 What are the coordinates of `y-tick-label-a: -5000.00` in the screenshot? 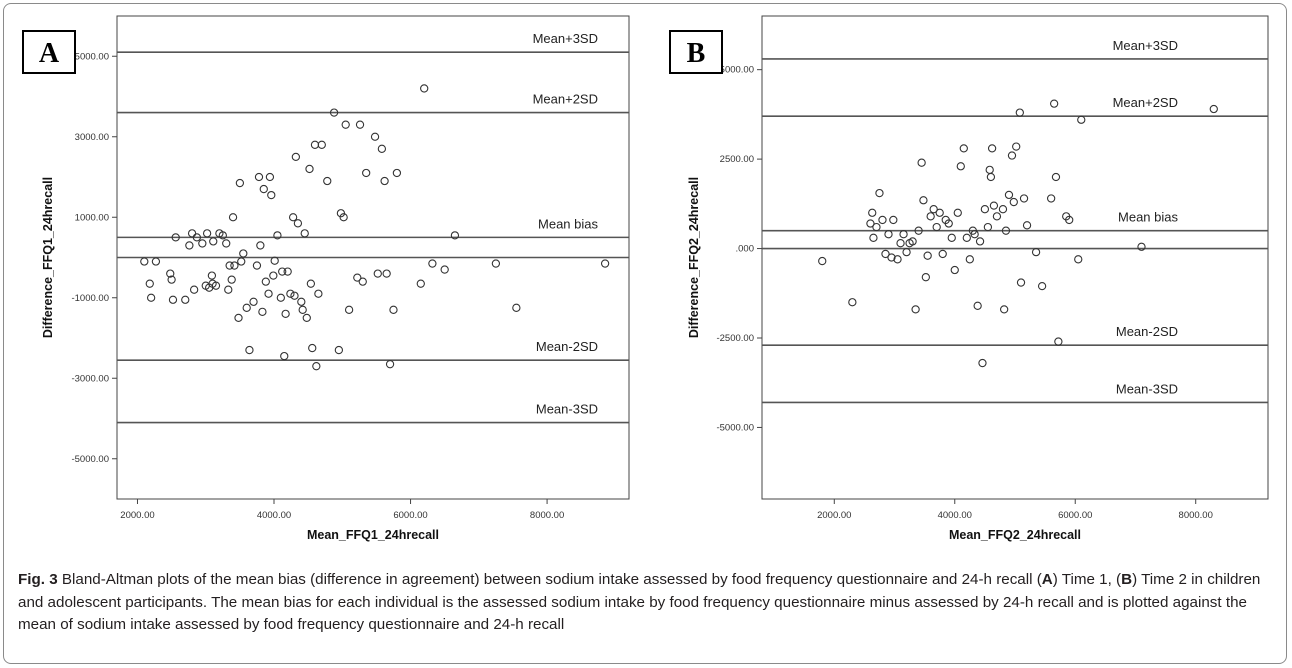 It's located at (90, 459).